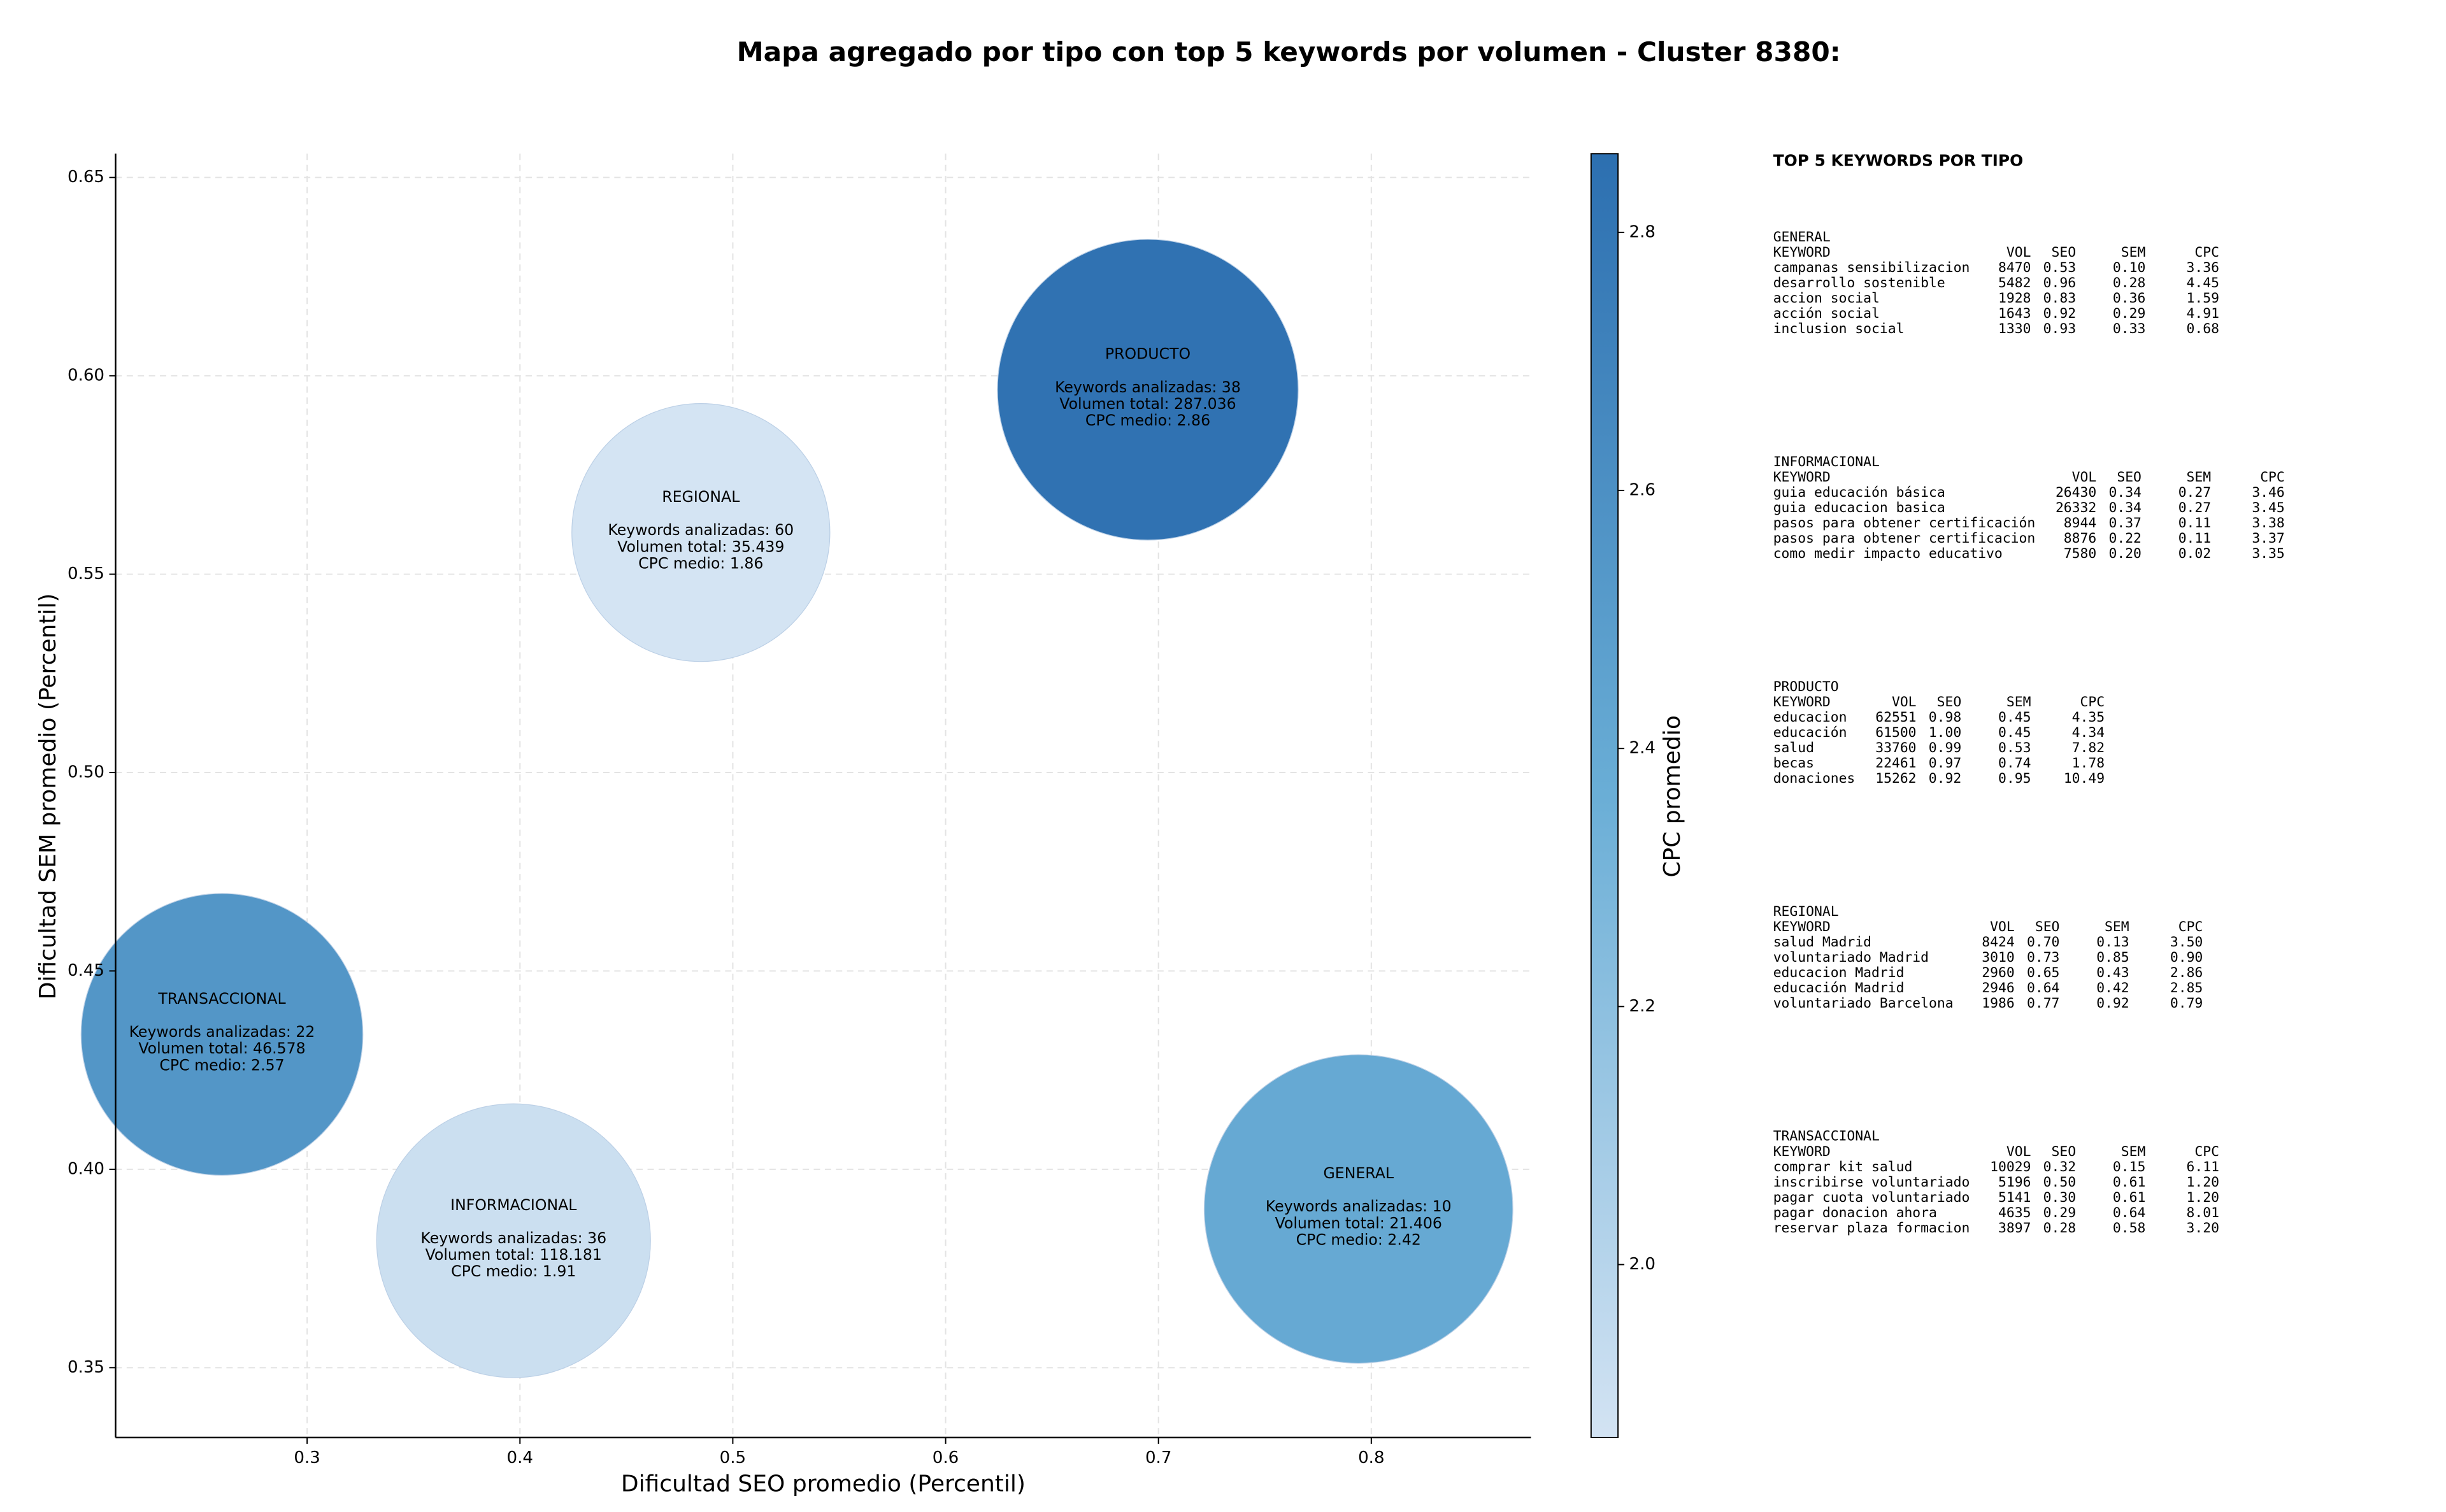  Describe the element at coordinates (1794, 763) in the screenshot. I see `table-cell: becas` at that location.